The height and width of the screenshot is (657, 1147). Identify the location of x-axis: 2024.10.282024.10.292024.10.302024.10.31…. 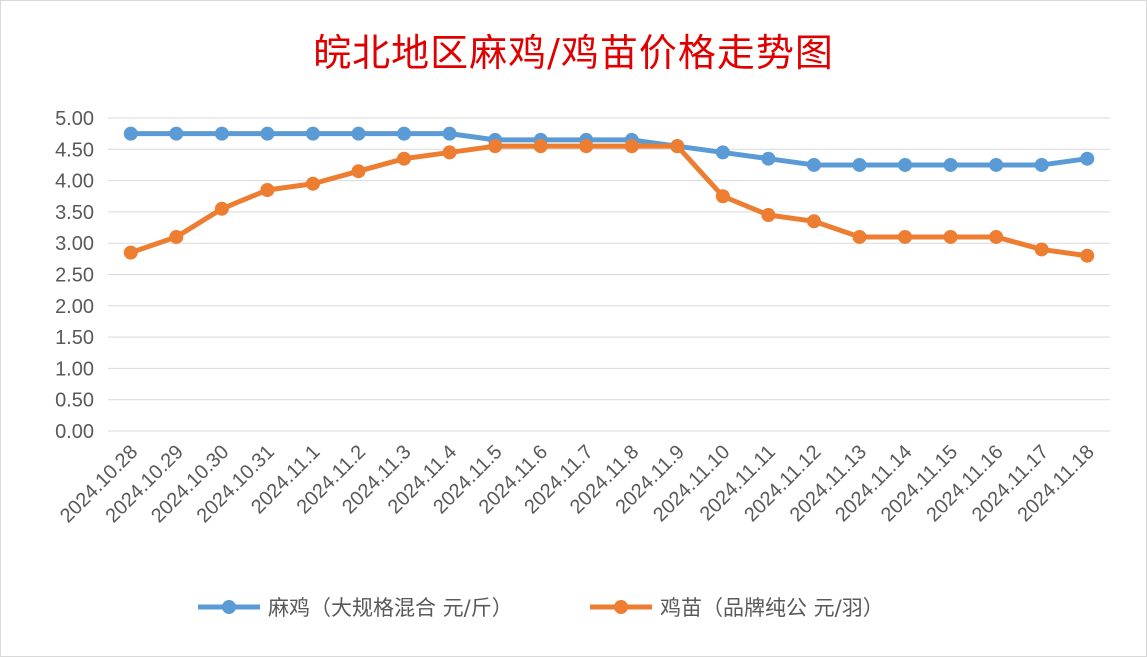
(577, 484).